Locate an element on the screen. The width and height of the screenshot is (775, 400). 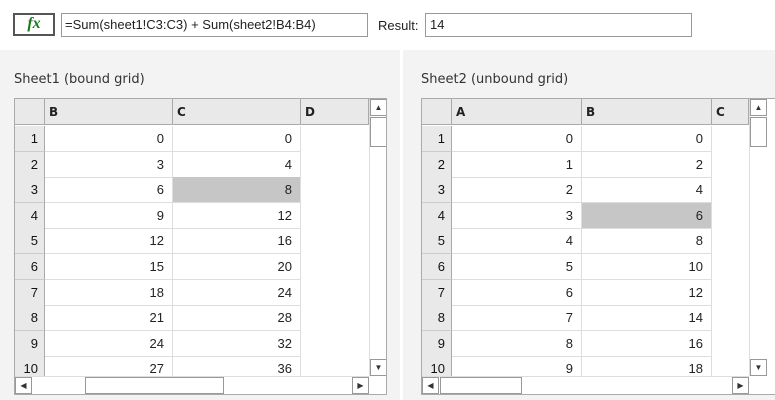
sheet1-title: Sheet1 (bound grid) is located at coordinates (79, 79).